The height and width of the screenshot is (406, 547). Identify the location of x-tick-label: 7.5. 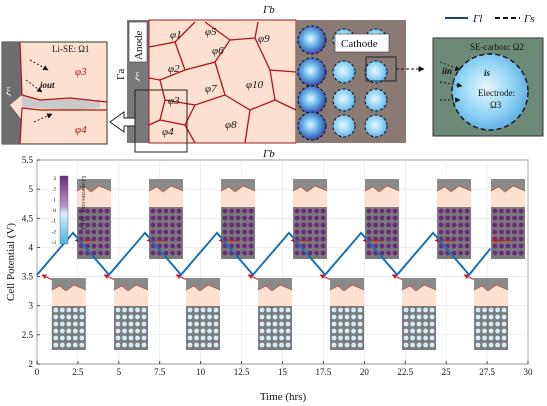
(160, 372).